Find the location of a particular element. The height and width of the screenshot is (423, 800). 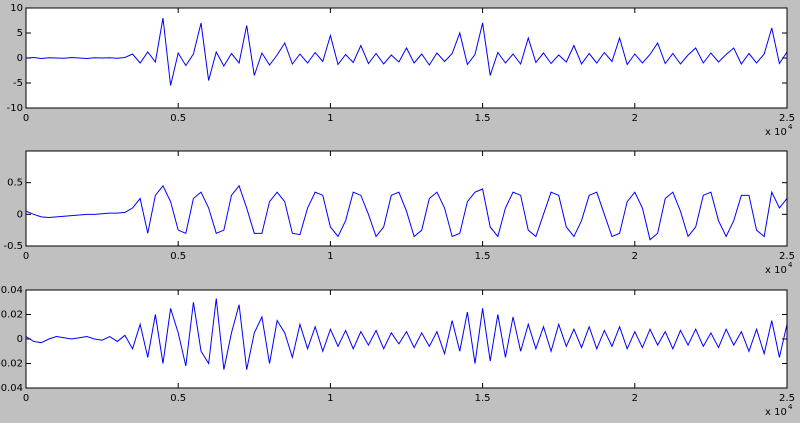

y-tick-label: -0.04 is located at coordinates (11, 388).